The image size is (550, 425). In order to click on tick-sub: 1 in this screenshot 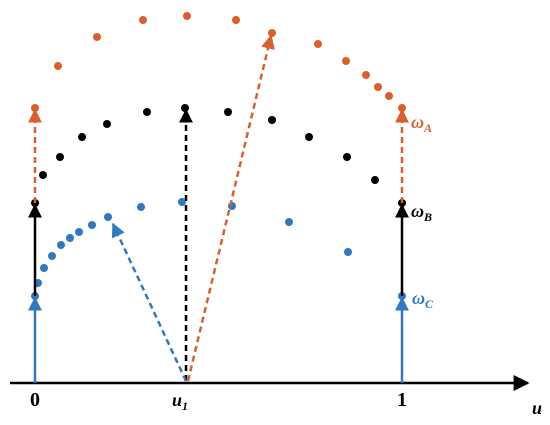, I will do `click(185, 406)`.